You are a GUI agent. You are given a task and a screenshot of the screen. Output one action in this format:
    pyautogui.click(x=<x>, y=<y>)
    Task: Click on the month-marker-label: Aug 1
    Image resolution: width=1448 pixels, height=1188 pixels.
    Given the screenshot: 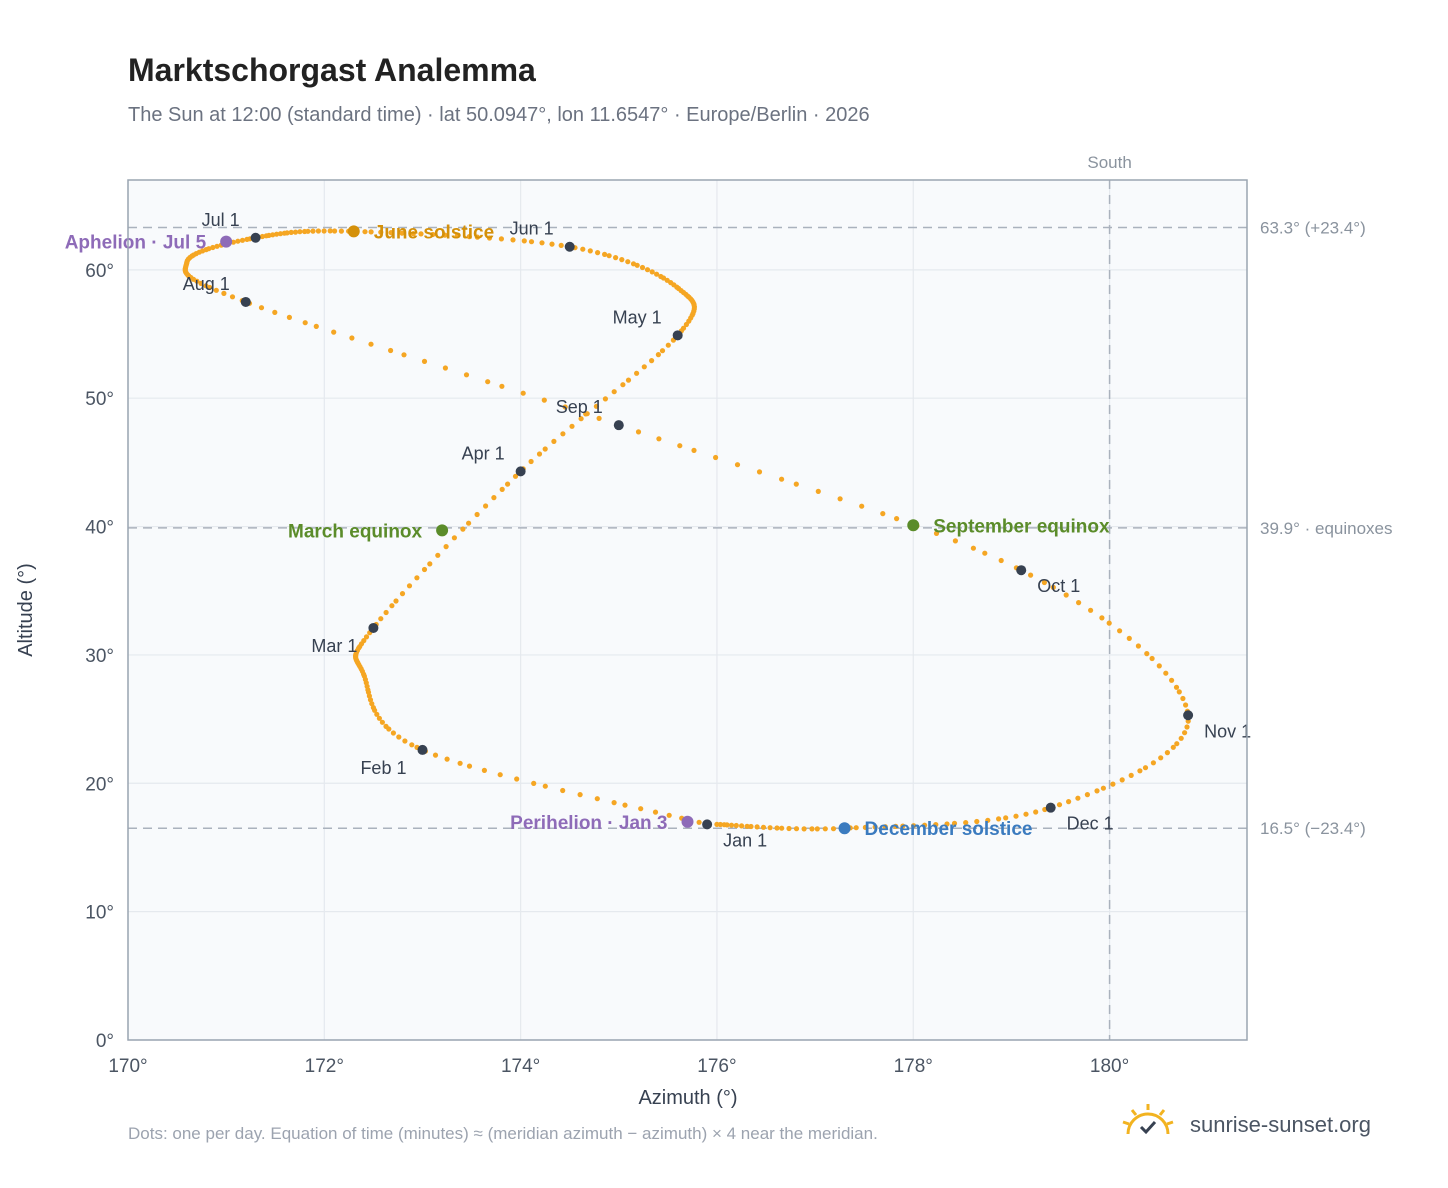 What is the action you would take?
    pyautogui.click(x=206, y=284)
    